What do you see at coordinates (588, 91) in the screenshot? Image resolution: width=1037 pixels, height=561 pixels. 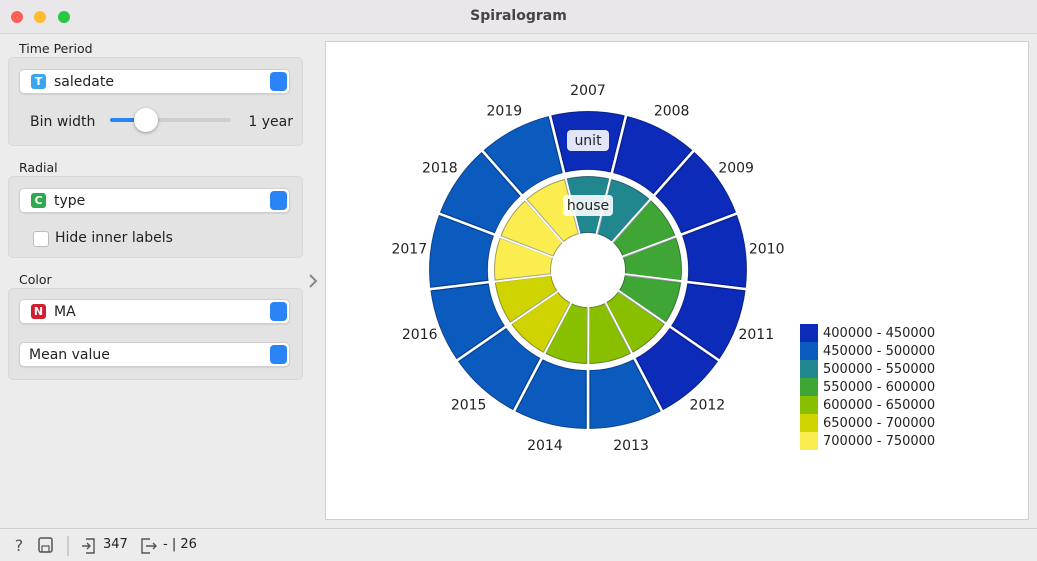 I see `year-label: 2007` at bounding box center [588, 91].